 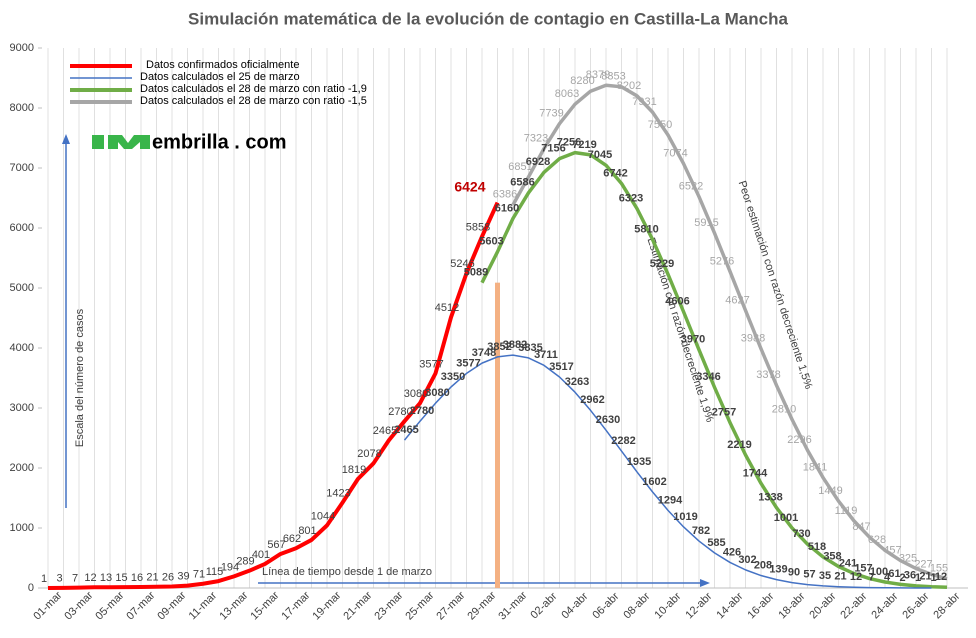 I want to click on x-tick-label: 05-mar, so click(x=109, y=605).